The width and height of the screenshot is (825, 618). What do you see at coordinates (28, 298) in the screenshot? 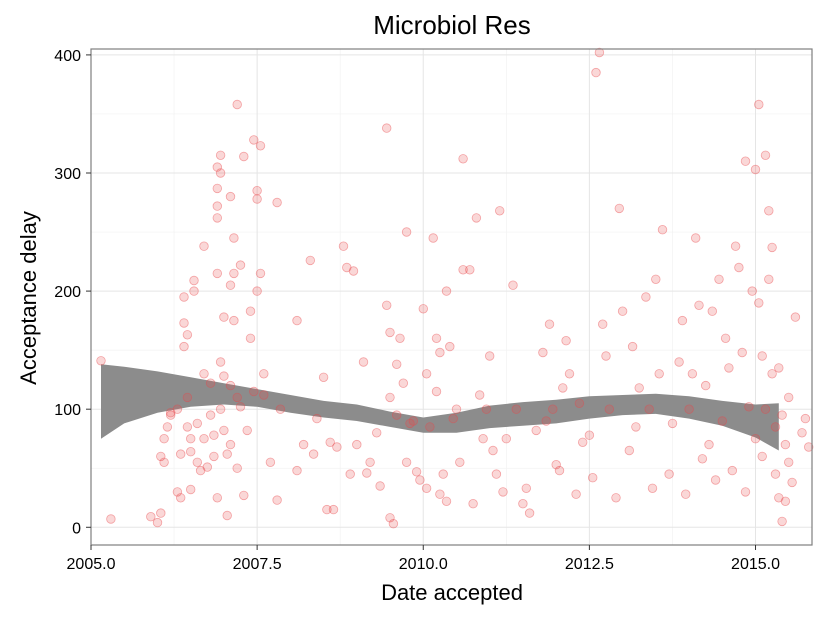
I see `y-axis-title: Acceptance delay` at bounding box center [28, 298].